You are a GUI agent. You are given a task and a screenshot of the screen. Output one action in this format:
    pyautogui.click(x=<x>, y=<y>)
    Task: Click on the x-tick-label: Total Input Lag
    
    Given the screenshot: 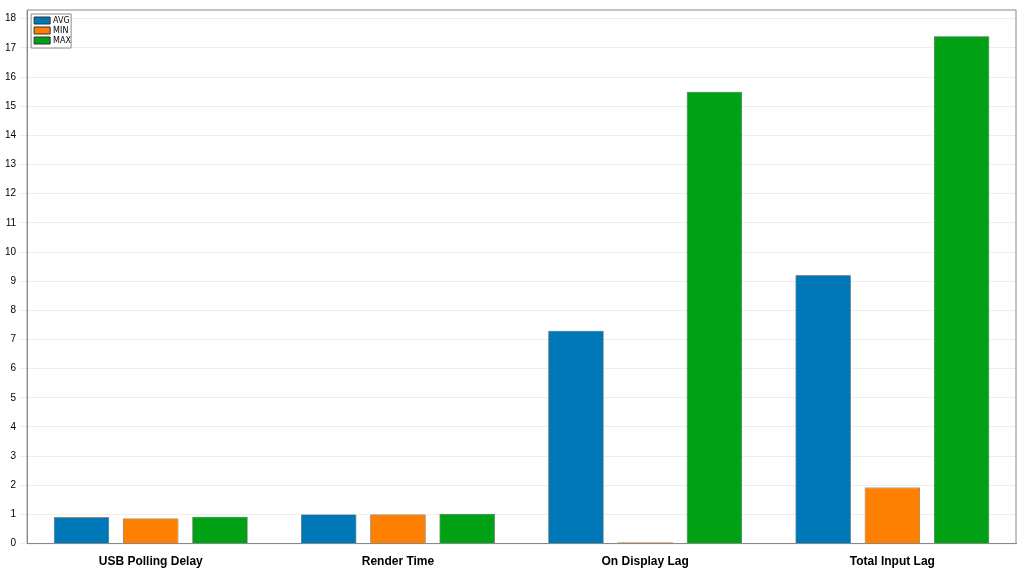 What is the action you would take?
    pyautogui.click(x=892, y=561)
    